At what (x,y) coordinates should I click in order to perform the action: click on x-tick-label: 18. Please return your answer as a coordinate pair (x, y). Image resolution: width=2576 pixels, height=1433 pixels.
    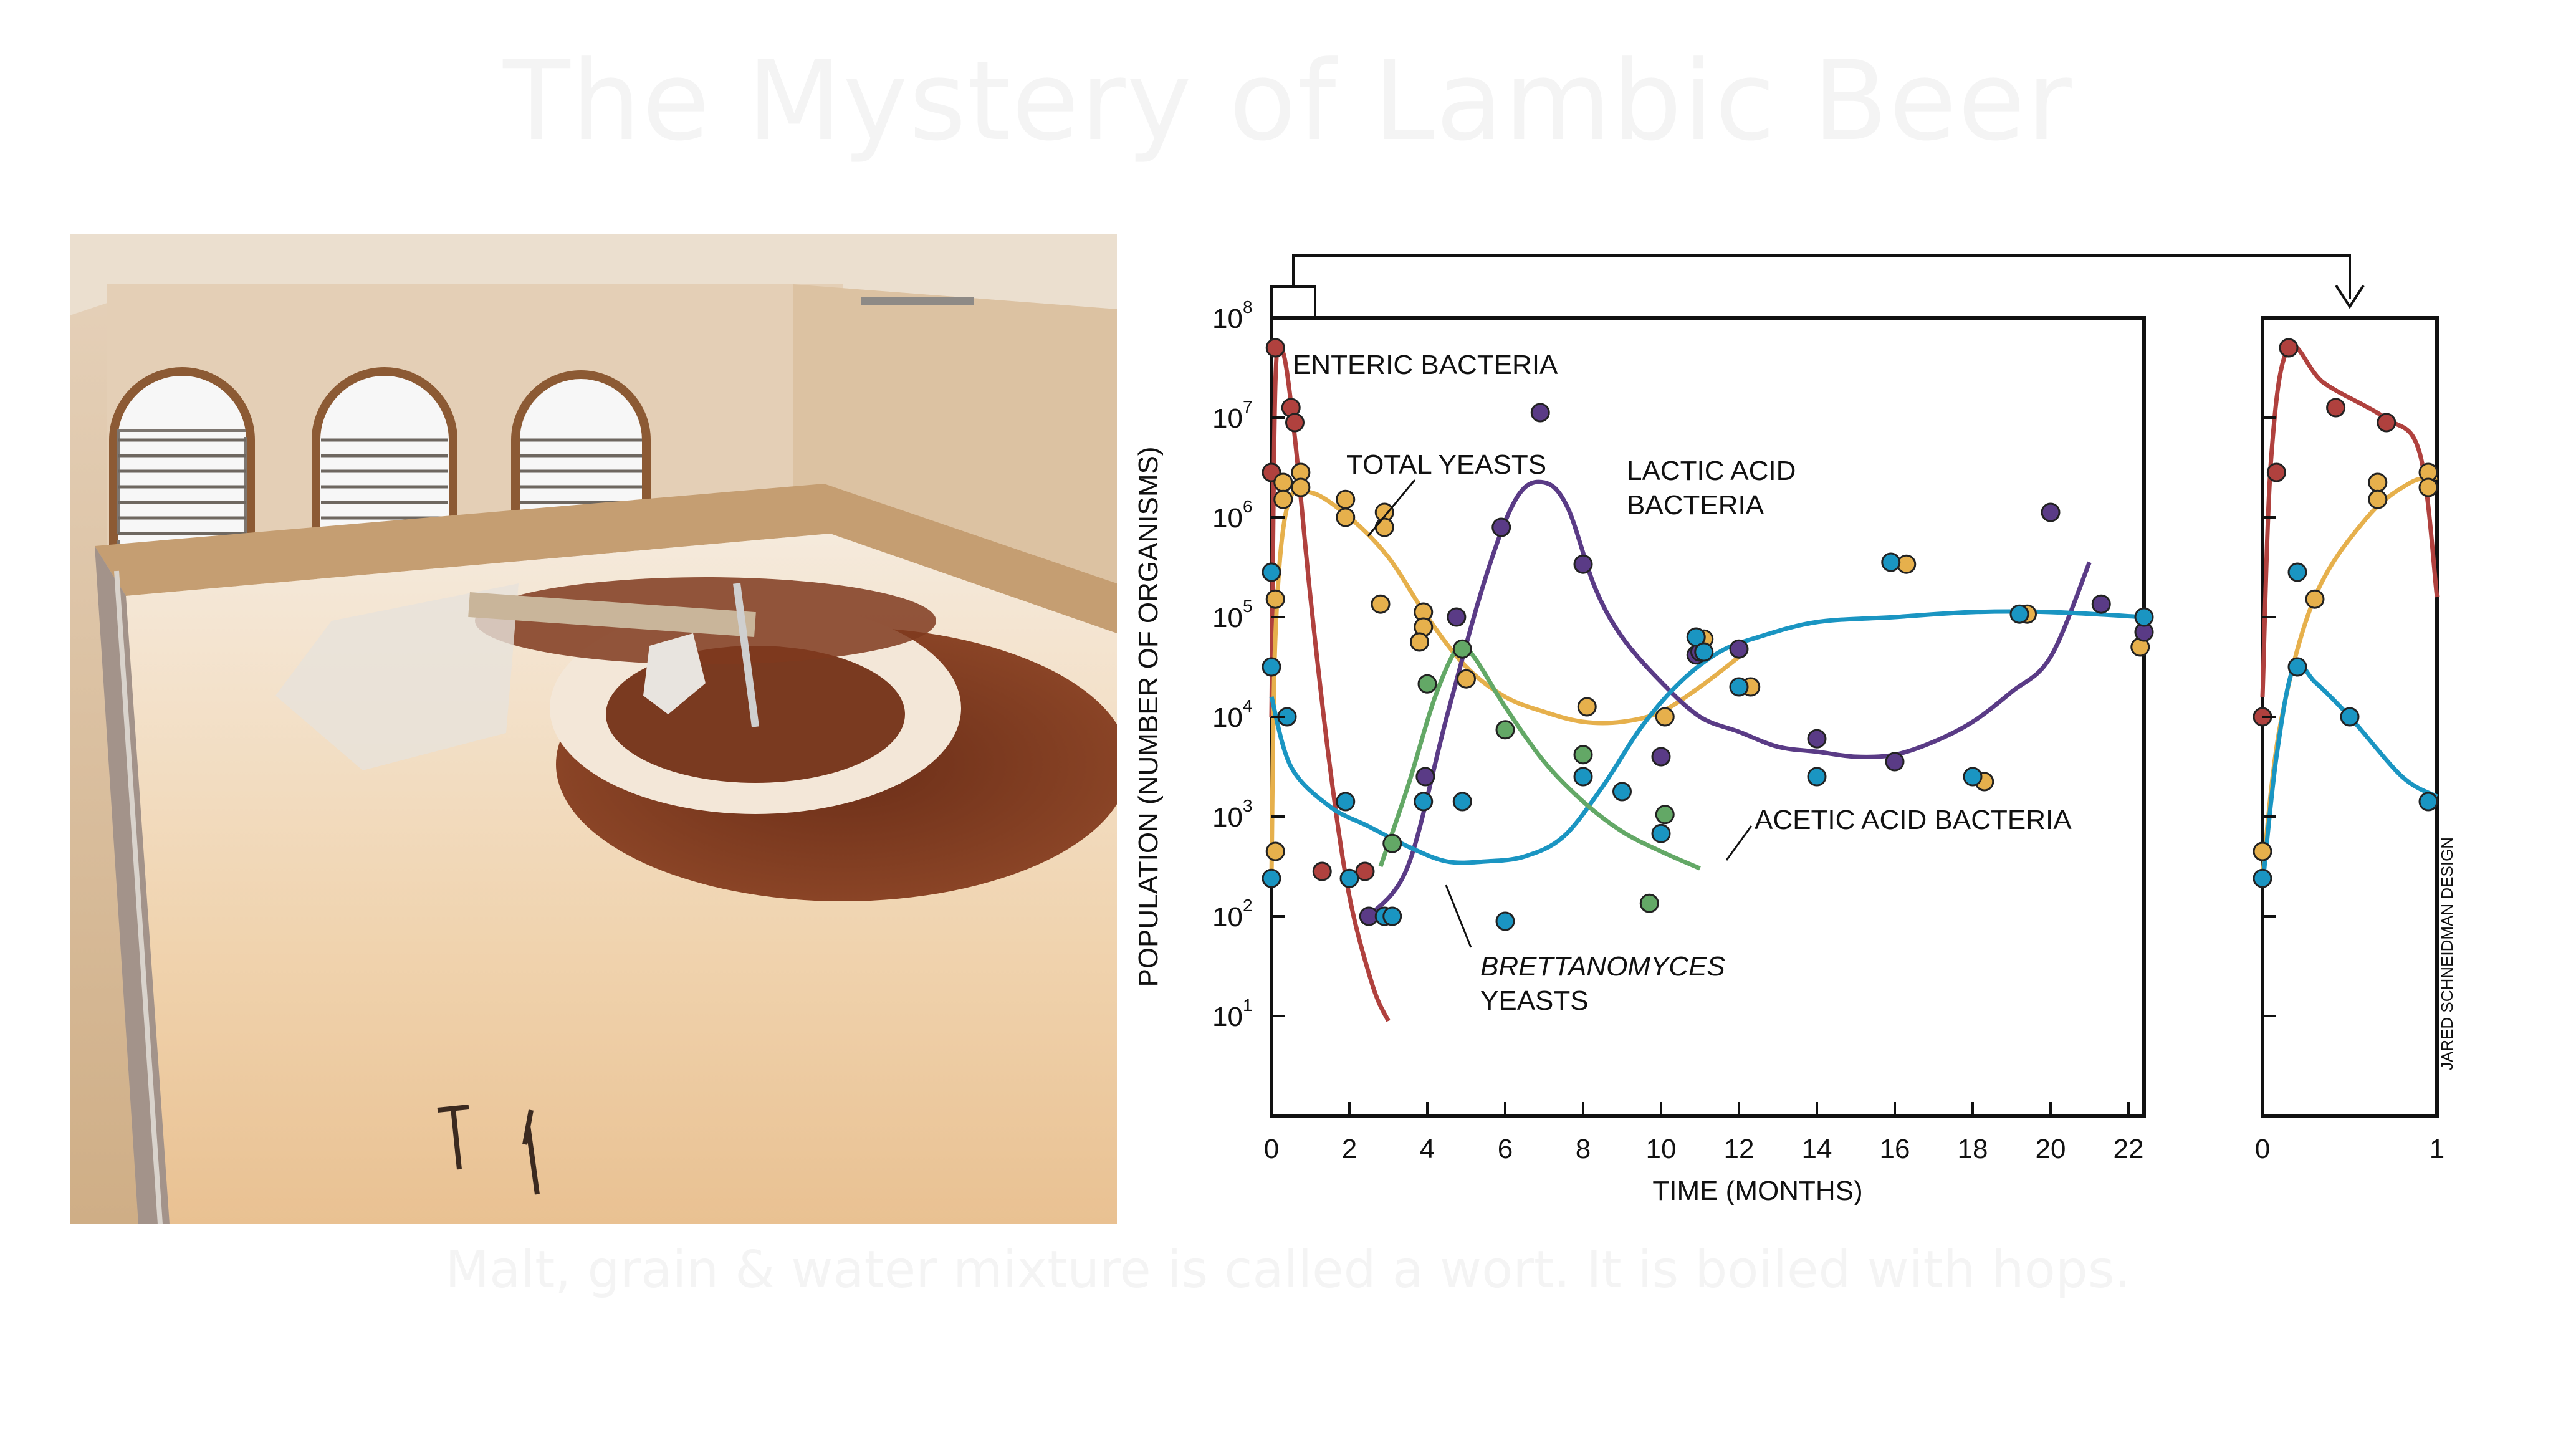
    Looking at the image, I should click on (1973, 1149).